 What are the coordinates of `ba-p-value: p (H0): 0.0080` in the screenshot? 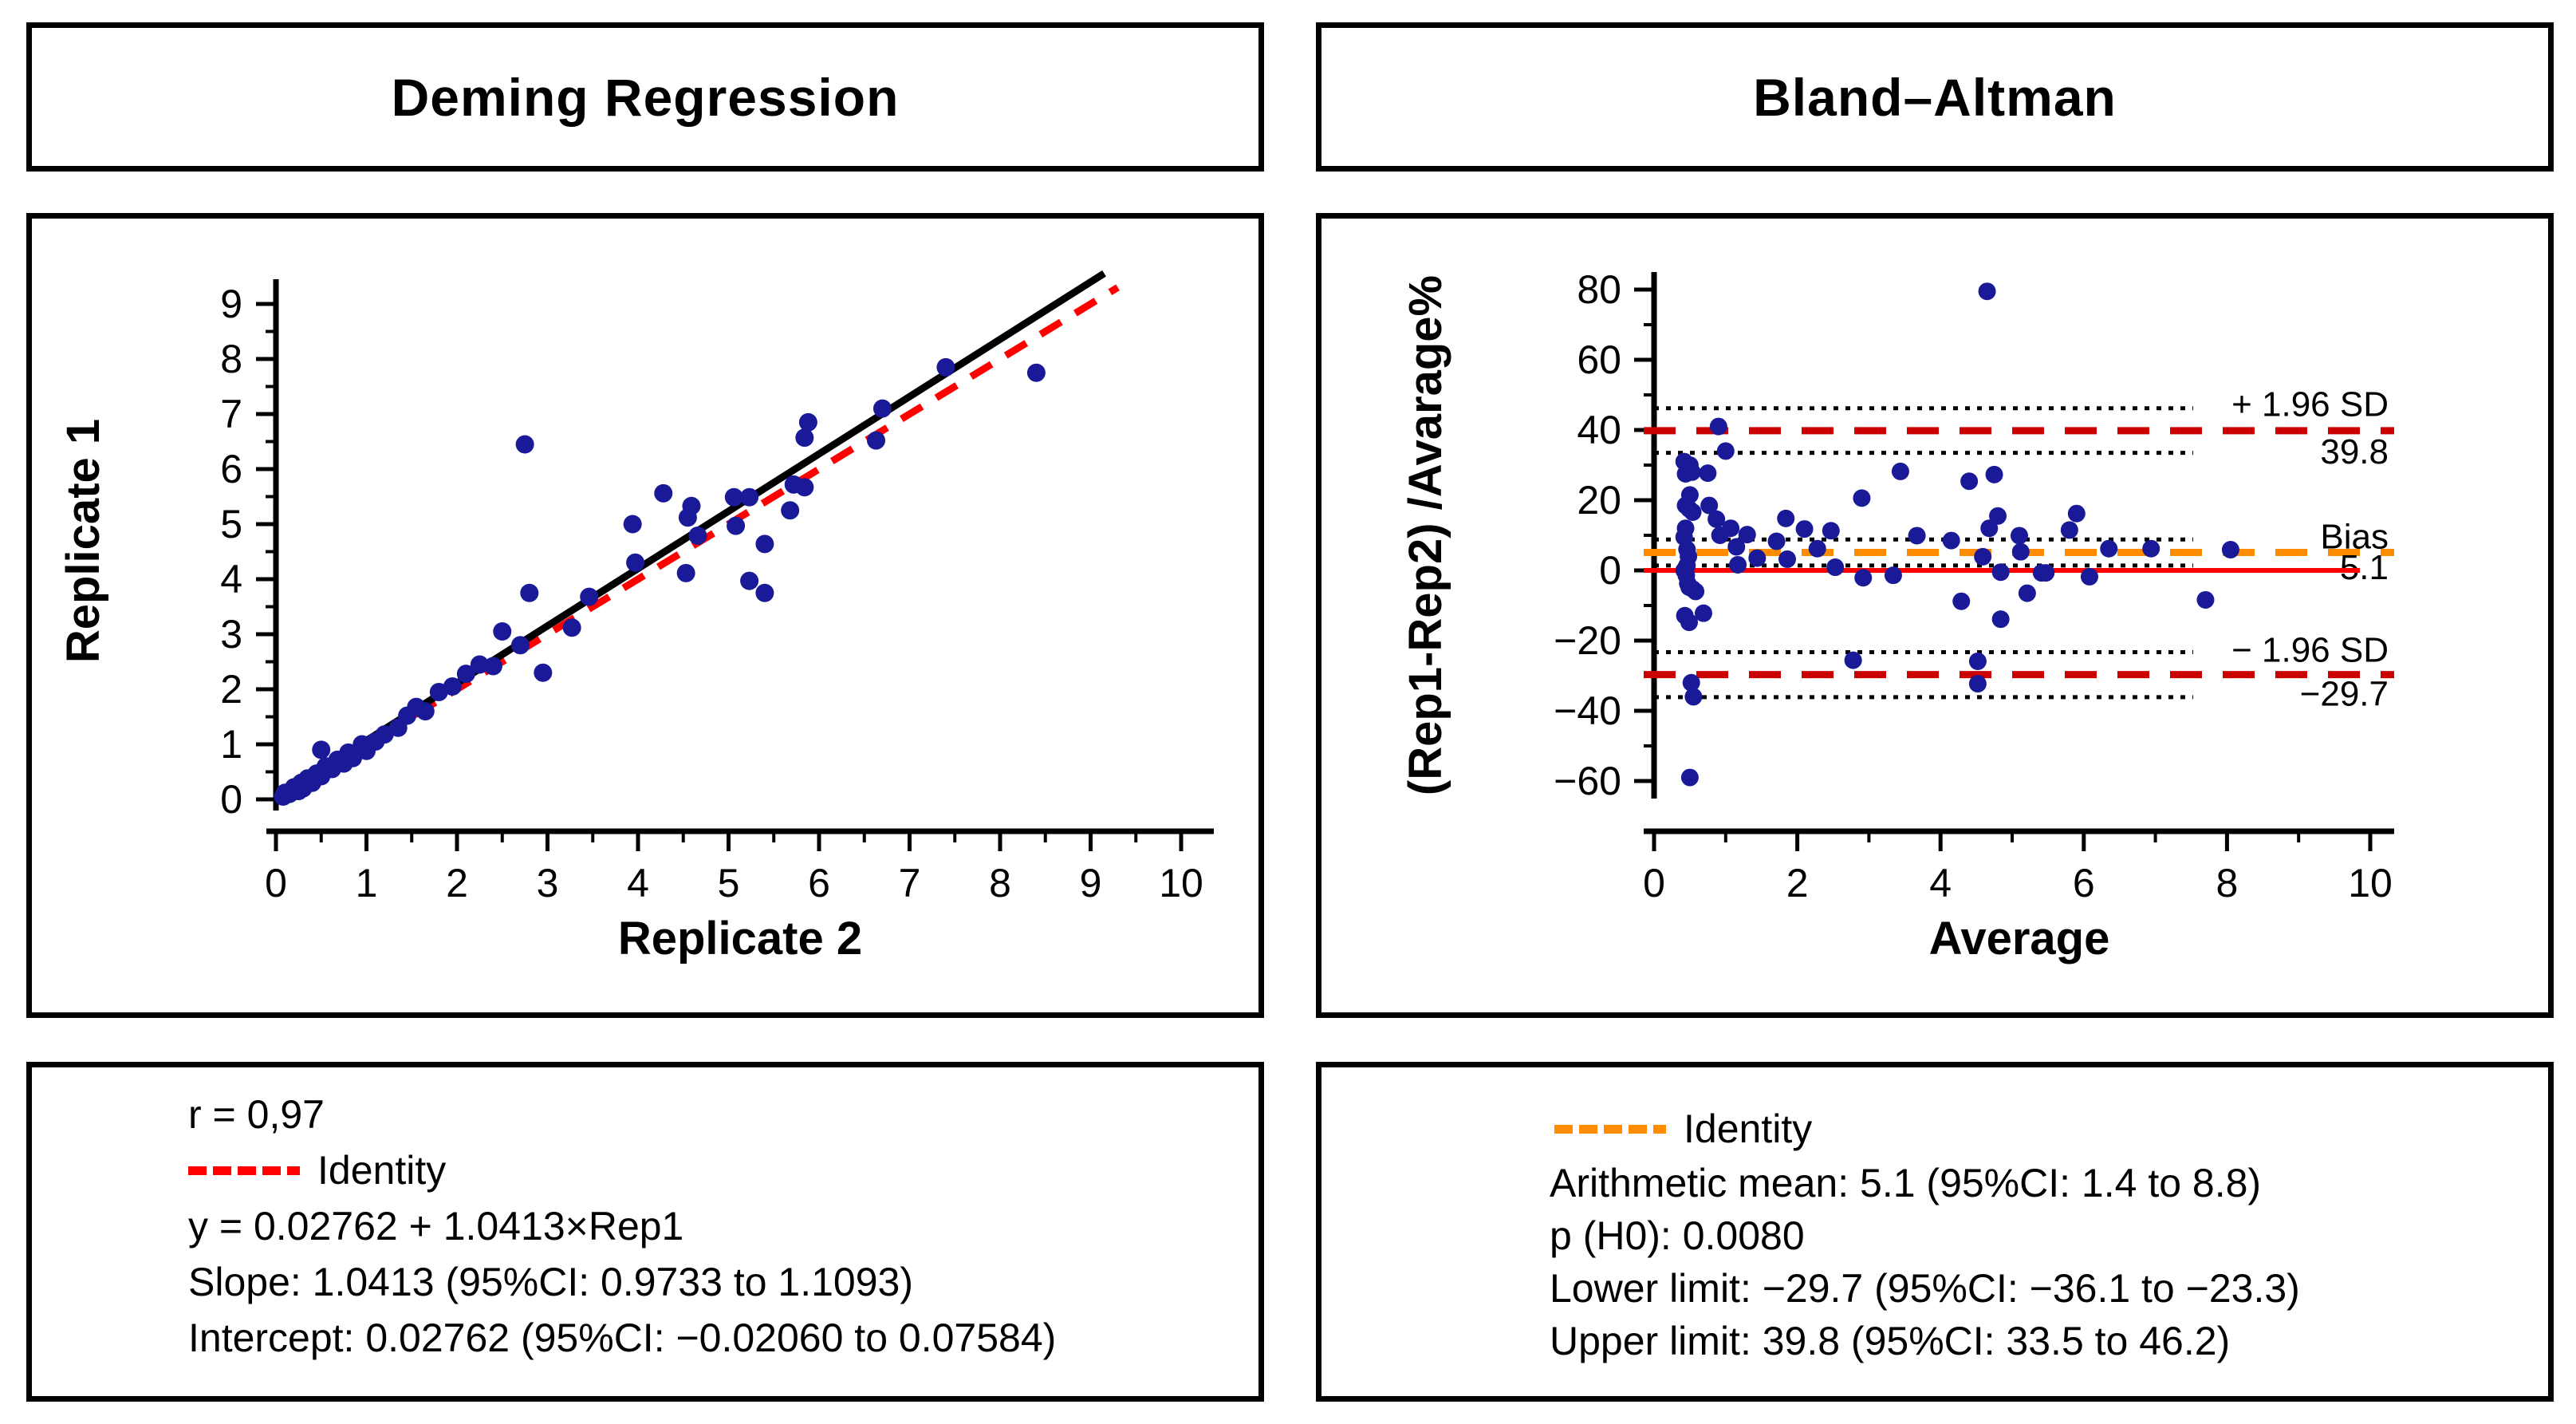 It's located at (1677, 1235).